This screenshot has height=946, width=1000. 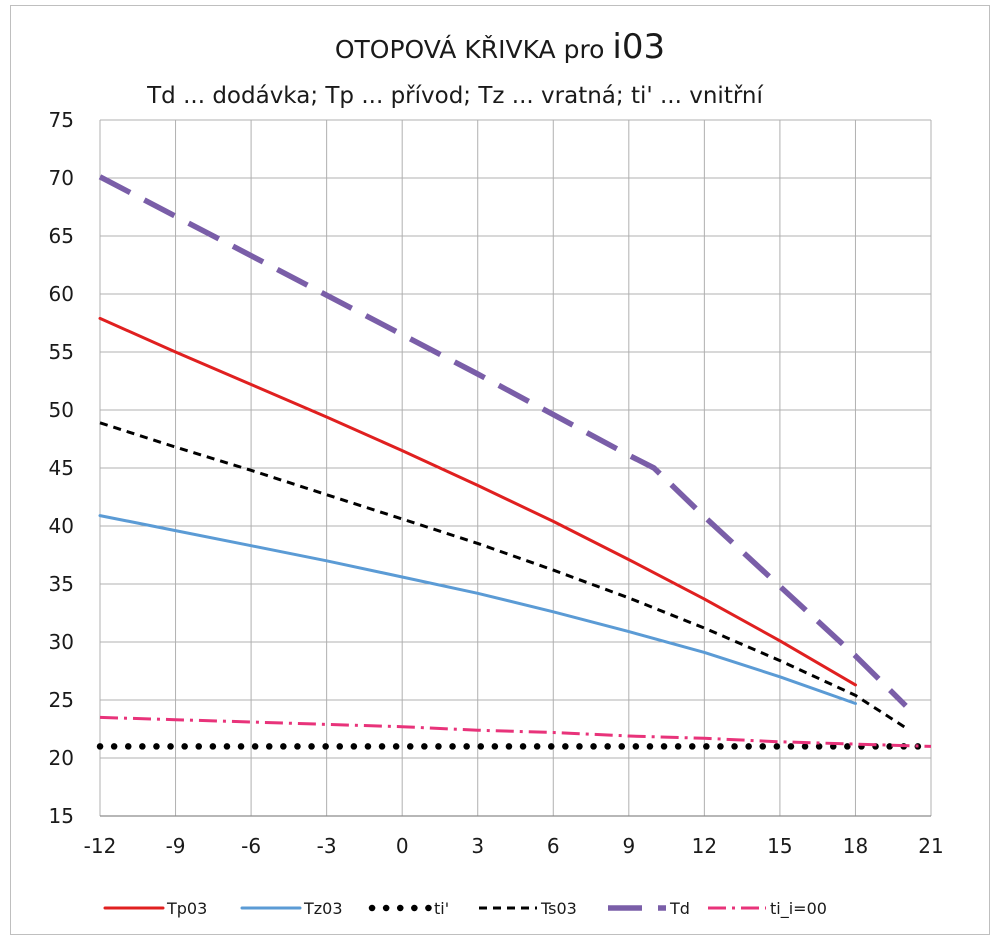 What do you see at coordinates (628, 846) in the screenshot?
I see `x-tick-label-7: 9` at bounding box center [628, 846].